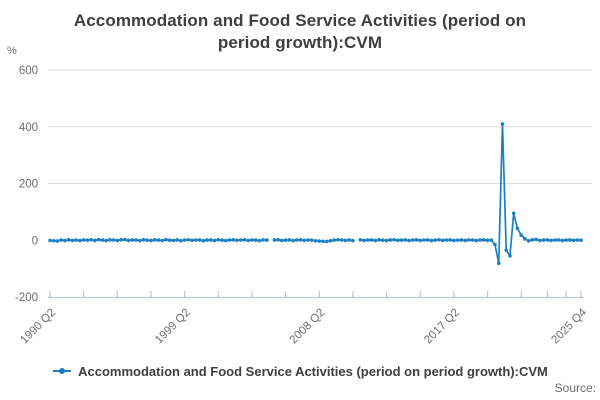  I want to click on legend-marker-dot, so click(62, 371).